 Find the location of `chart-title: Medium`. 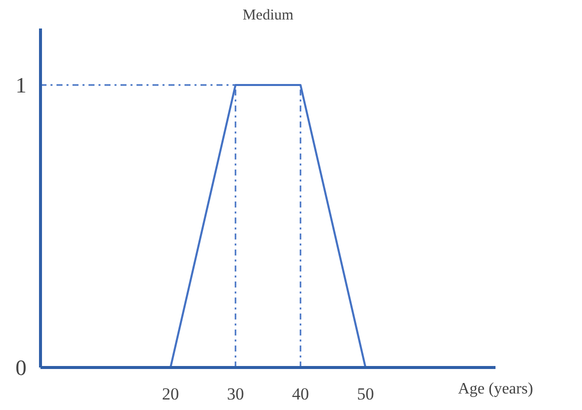

chart-title: Medium is located at coordinates (268, 16).